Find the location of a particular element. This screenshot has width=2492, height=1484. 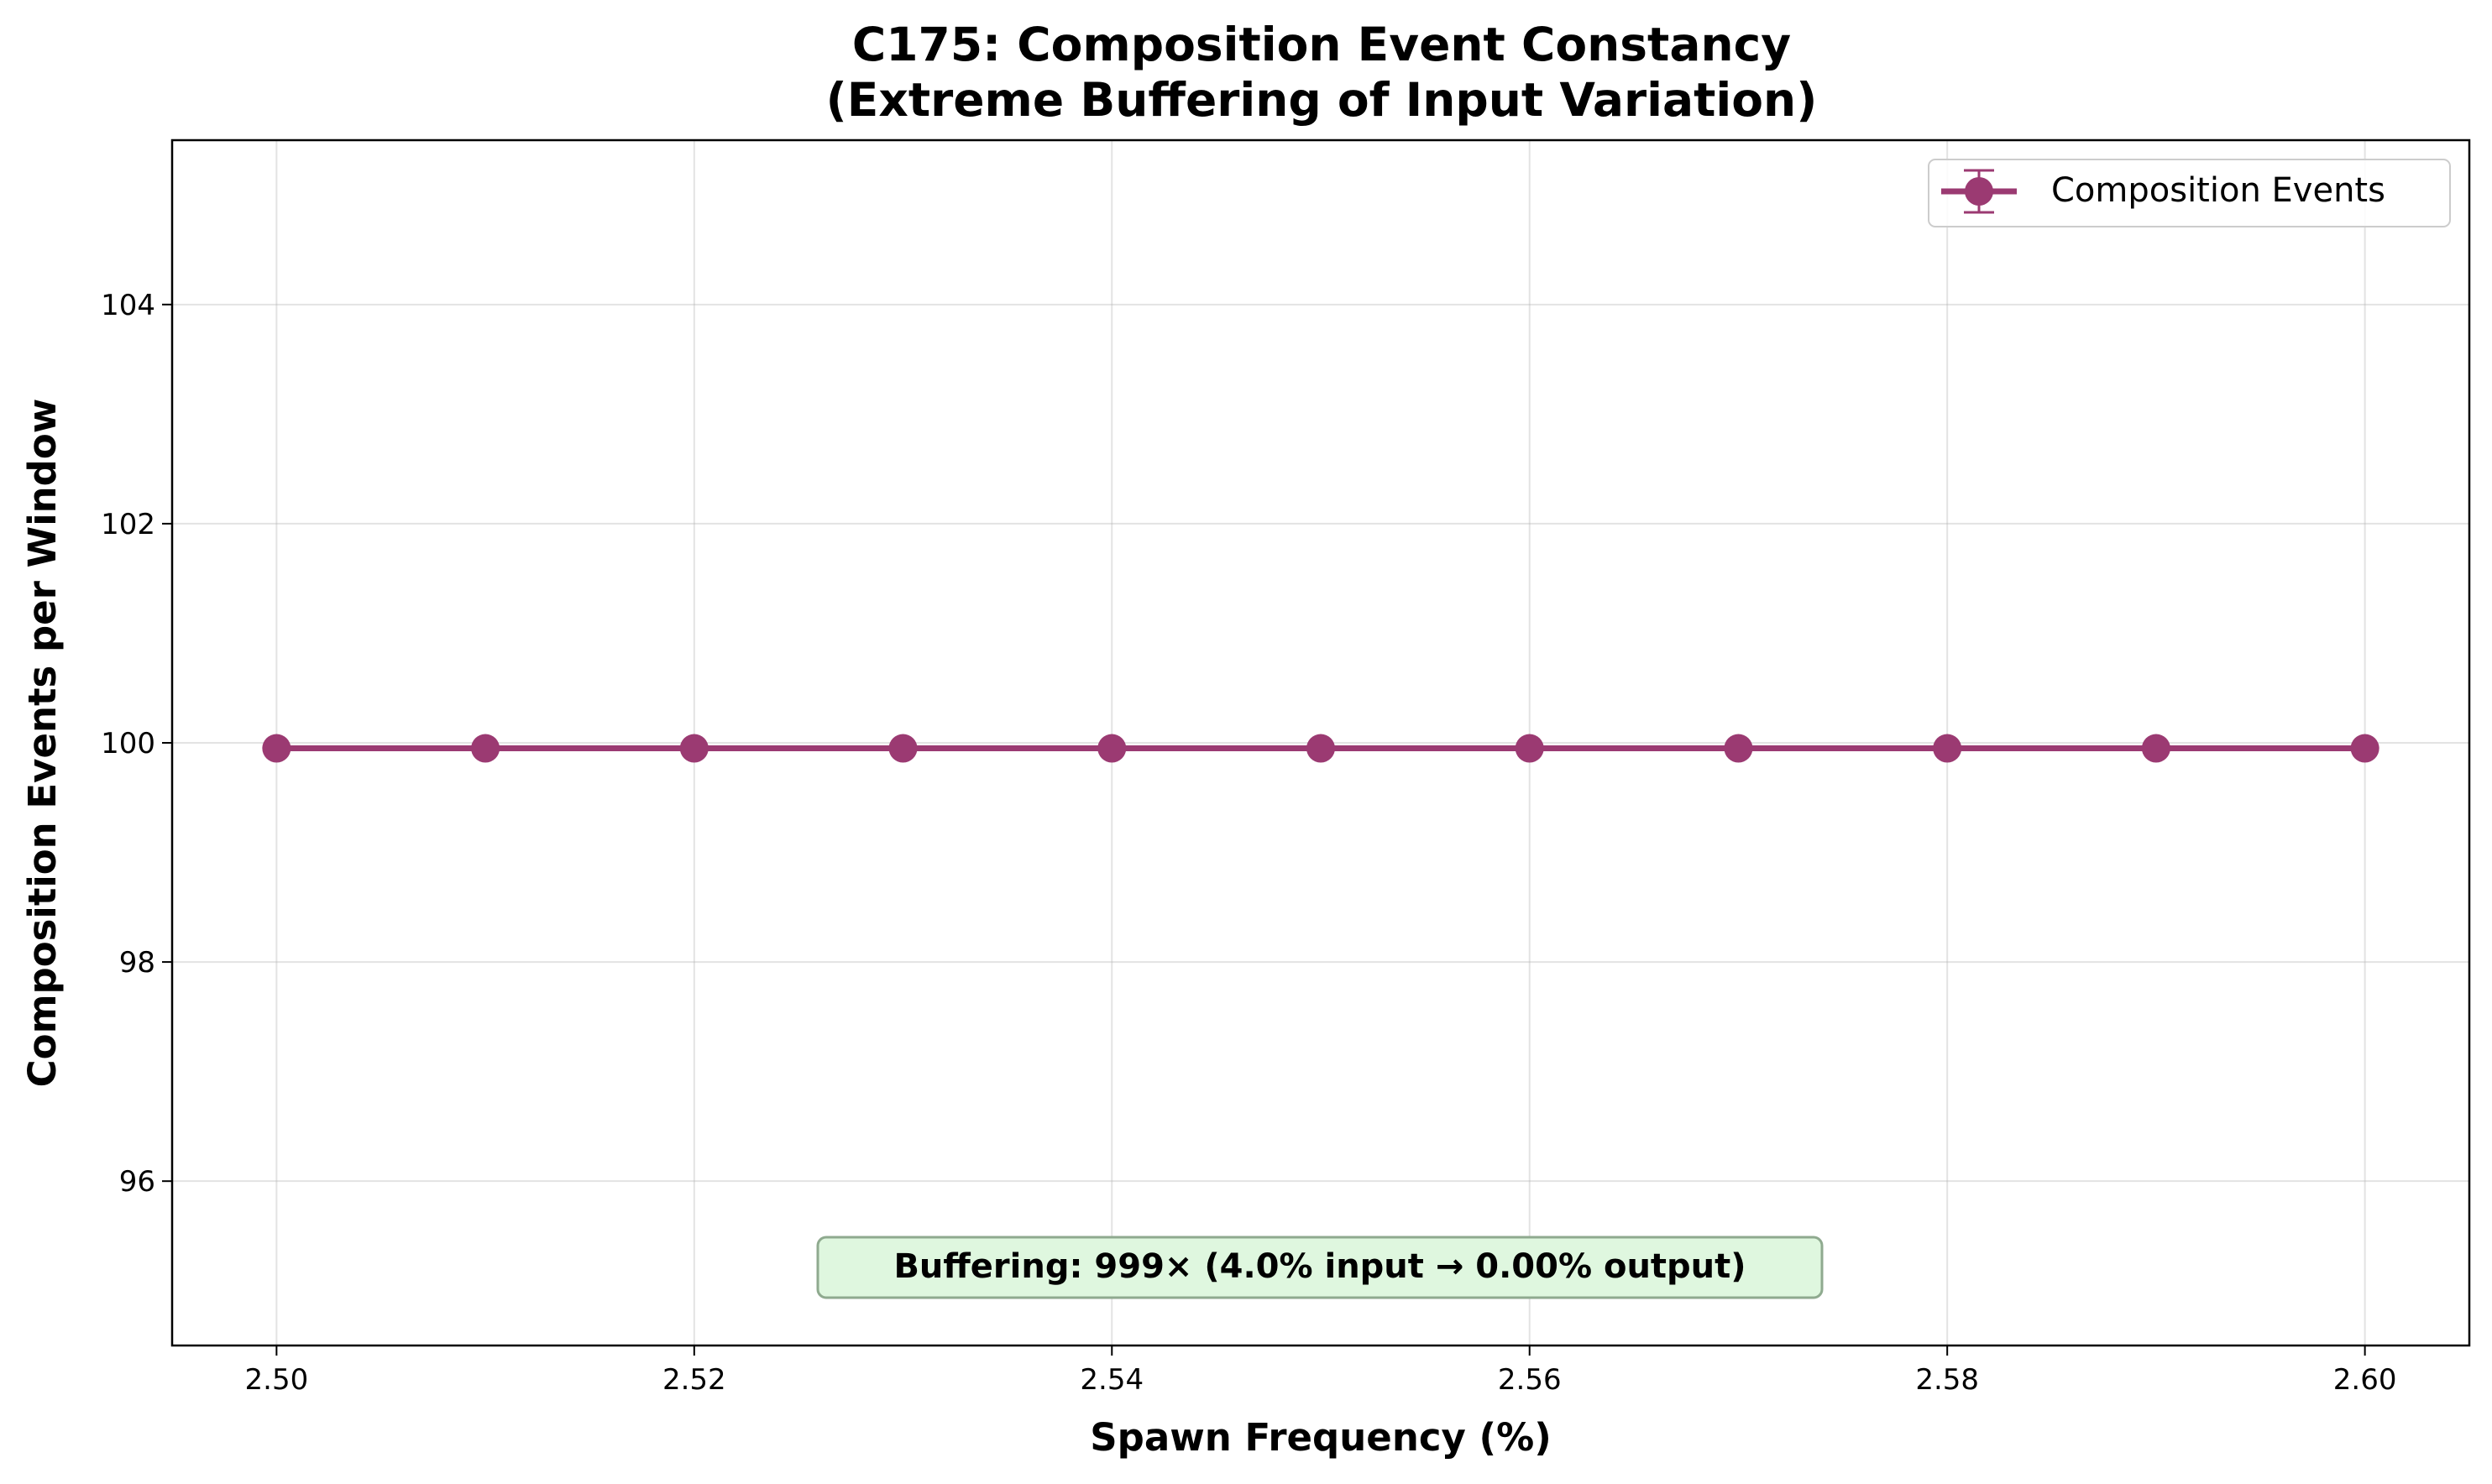

x-axis-ticks: 2.50 2.52 2.54 2.56 2.58 2.60 is located at coordinates (1321, 1371).